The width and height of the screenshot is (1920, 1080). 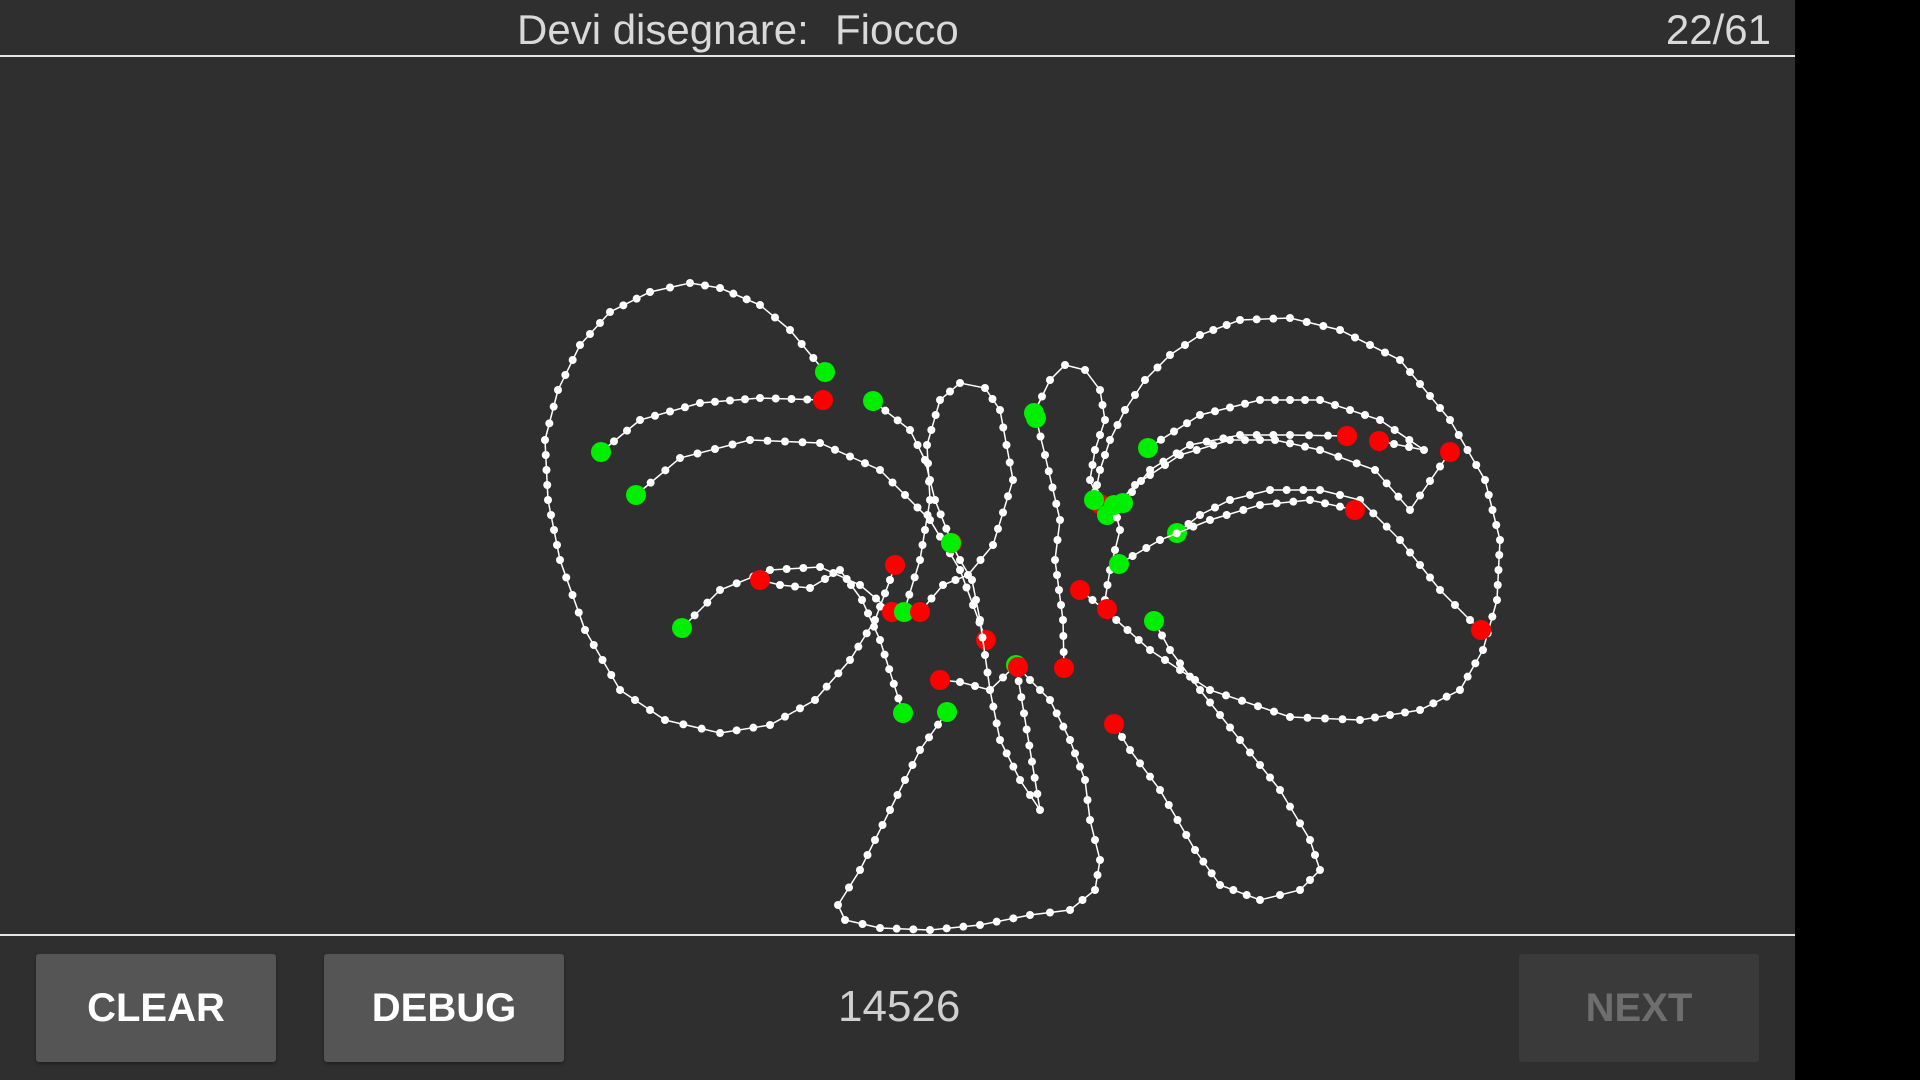 I want to click on score-value: 14526, so click(x=899, y=1006).